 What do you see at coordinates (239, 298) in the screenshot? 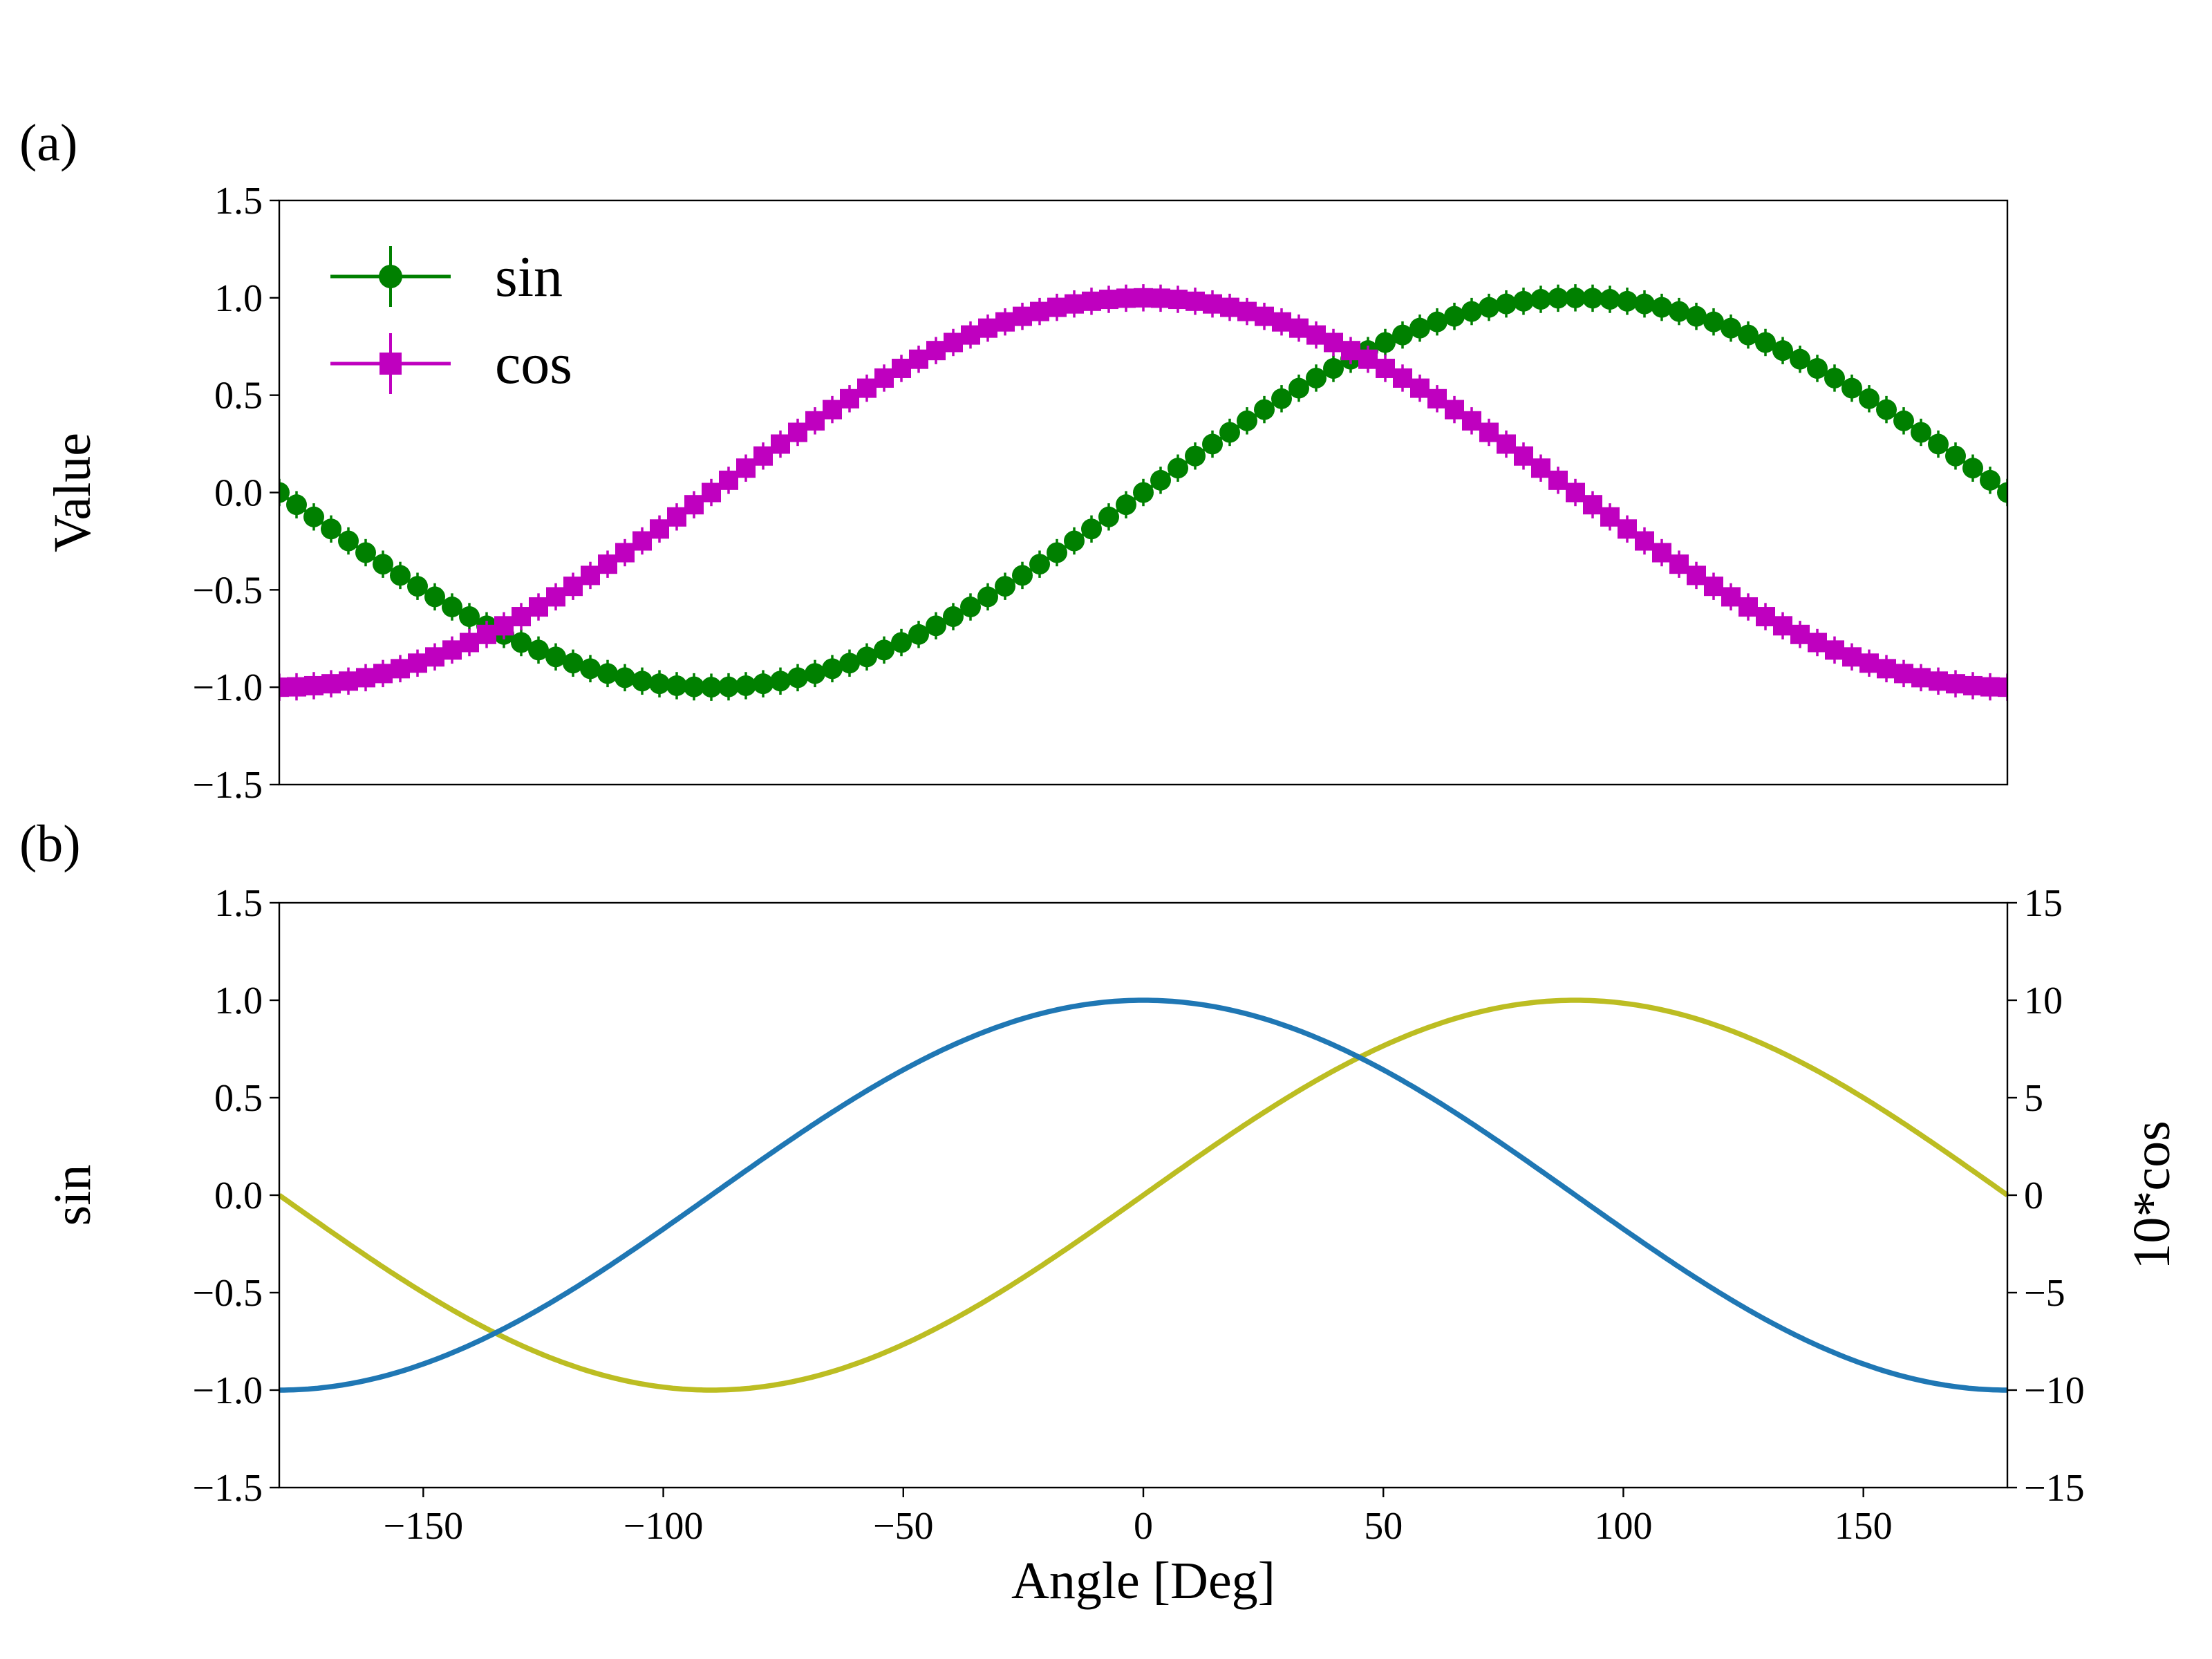
I see `panel-a-ytick-label: 1.0` at bounding box center [239, 298].